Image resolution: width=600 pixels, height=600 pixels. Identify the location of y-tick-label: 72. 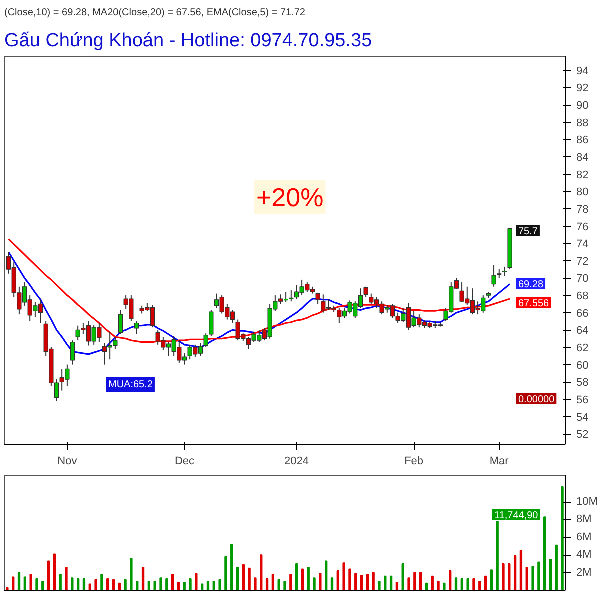
(582, 262).